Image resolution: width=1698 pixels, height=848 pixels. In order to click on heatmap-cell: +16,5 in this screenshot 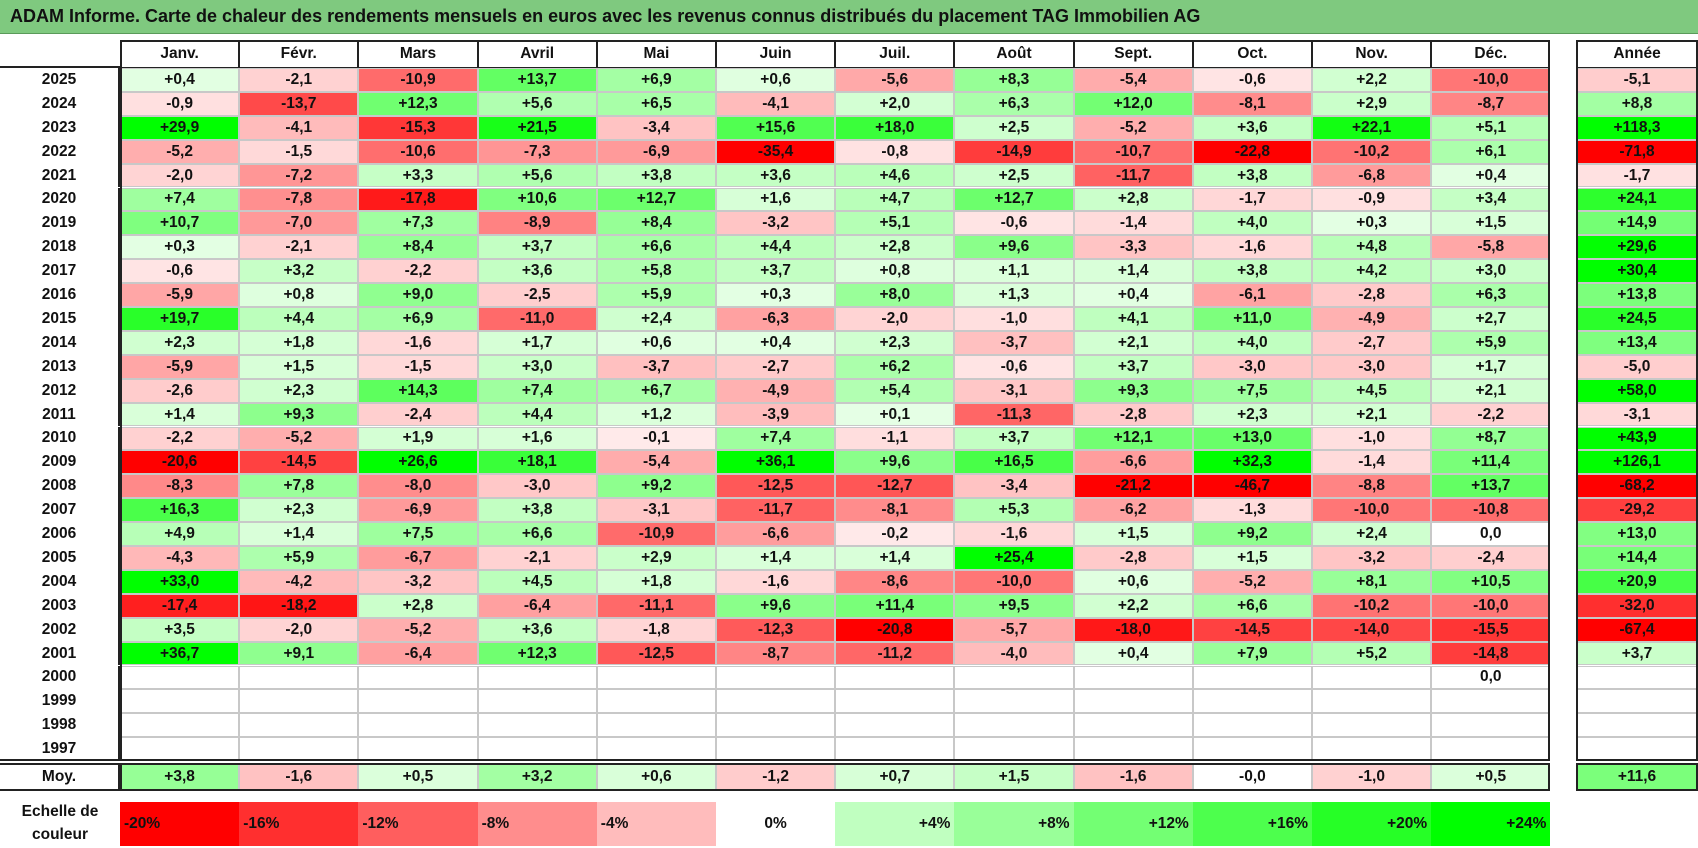, I will do `click(1014, 462)`.